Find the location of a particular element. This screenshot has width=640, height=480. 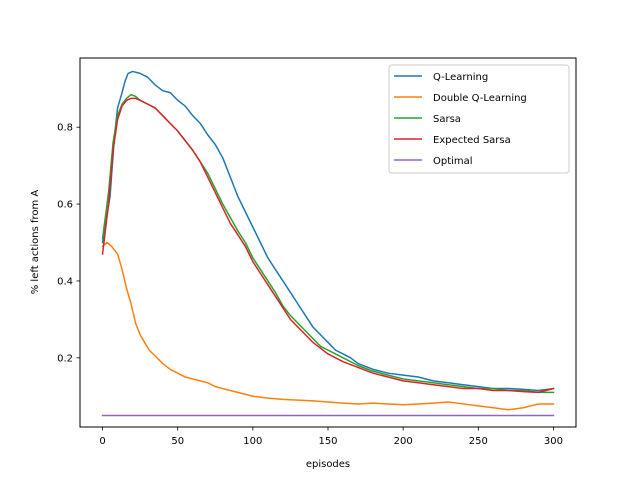

legend-label-expected-sarsa: Expected Sarsa is located at coordinates (472, 140).